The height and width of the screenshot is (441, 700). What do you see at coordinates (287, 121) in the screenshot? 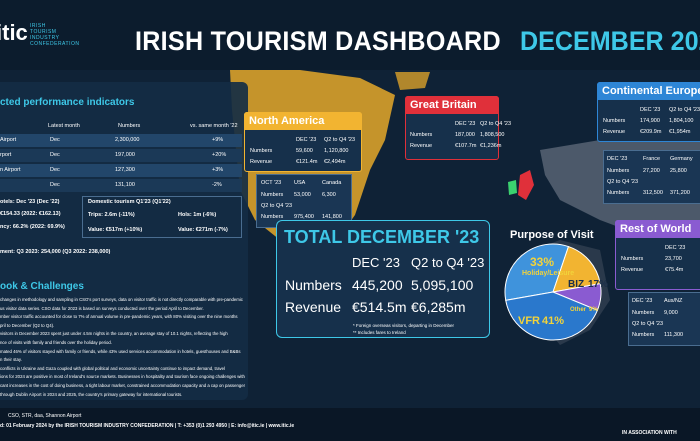
I see `region-title: North America` at bounding box center [287, 121].